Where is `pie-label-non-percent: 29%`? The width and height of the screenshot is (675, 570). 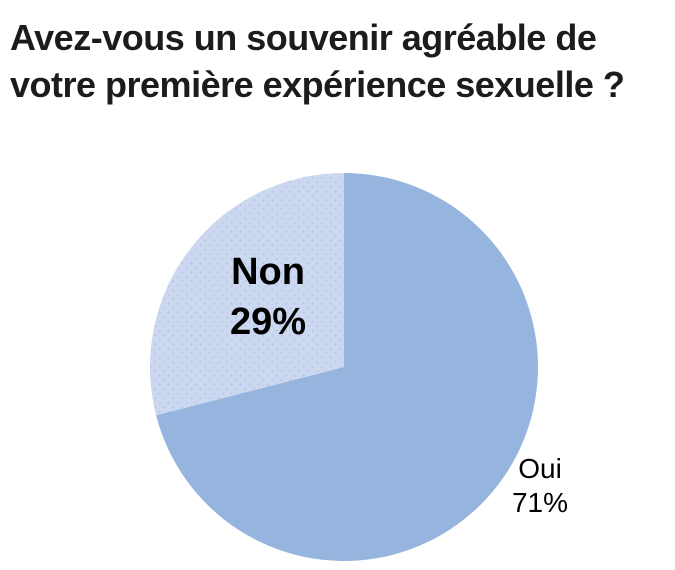 pie-label-non-percent: 29% is located at coordinates (268, 322).